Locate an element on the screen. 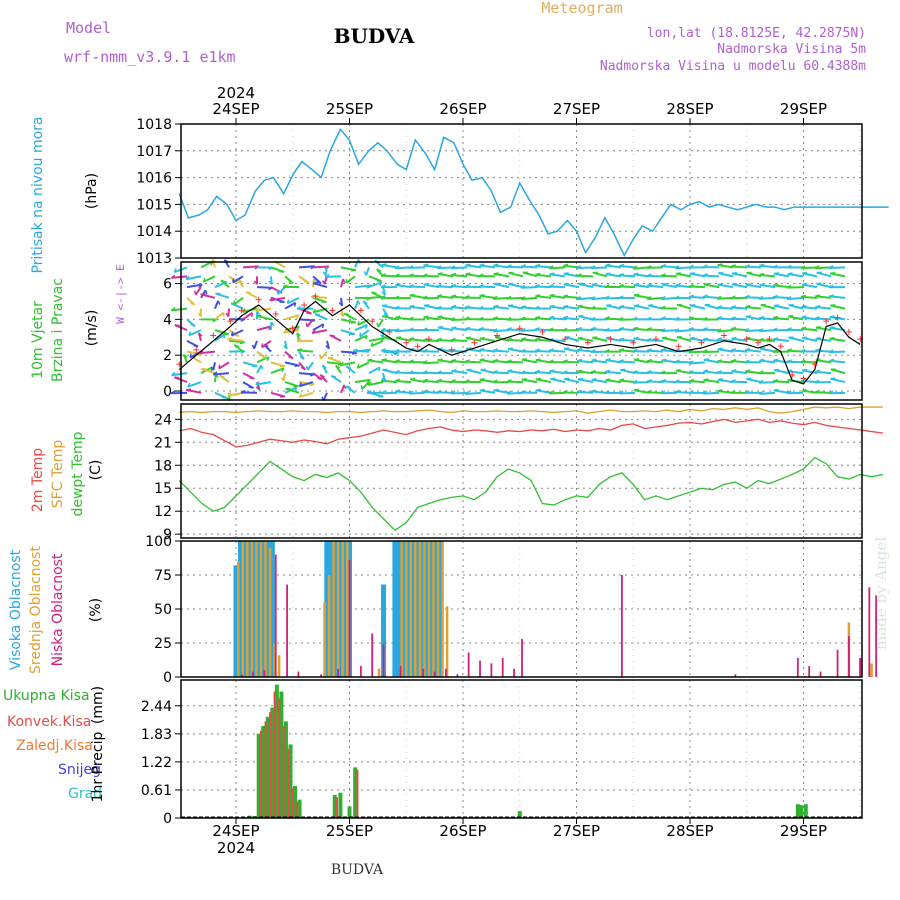  panel-bg is located at coordinates (521, 191).